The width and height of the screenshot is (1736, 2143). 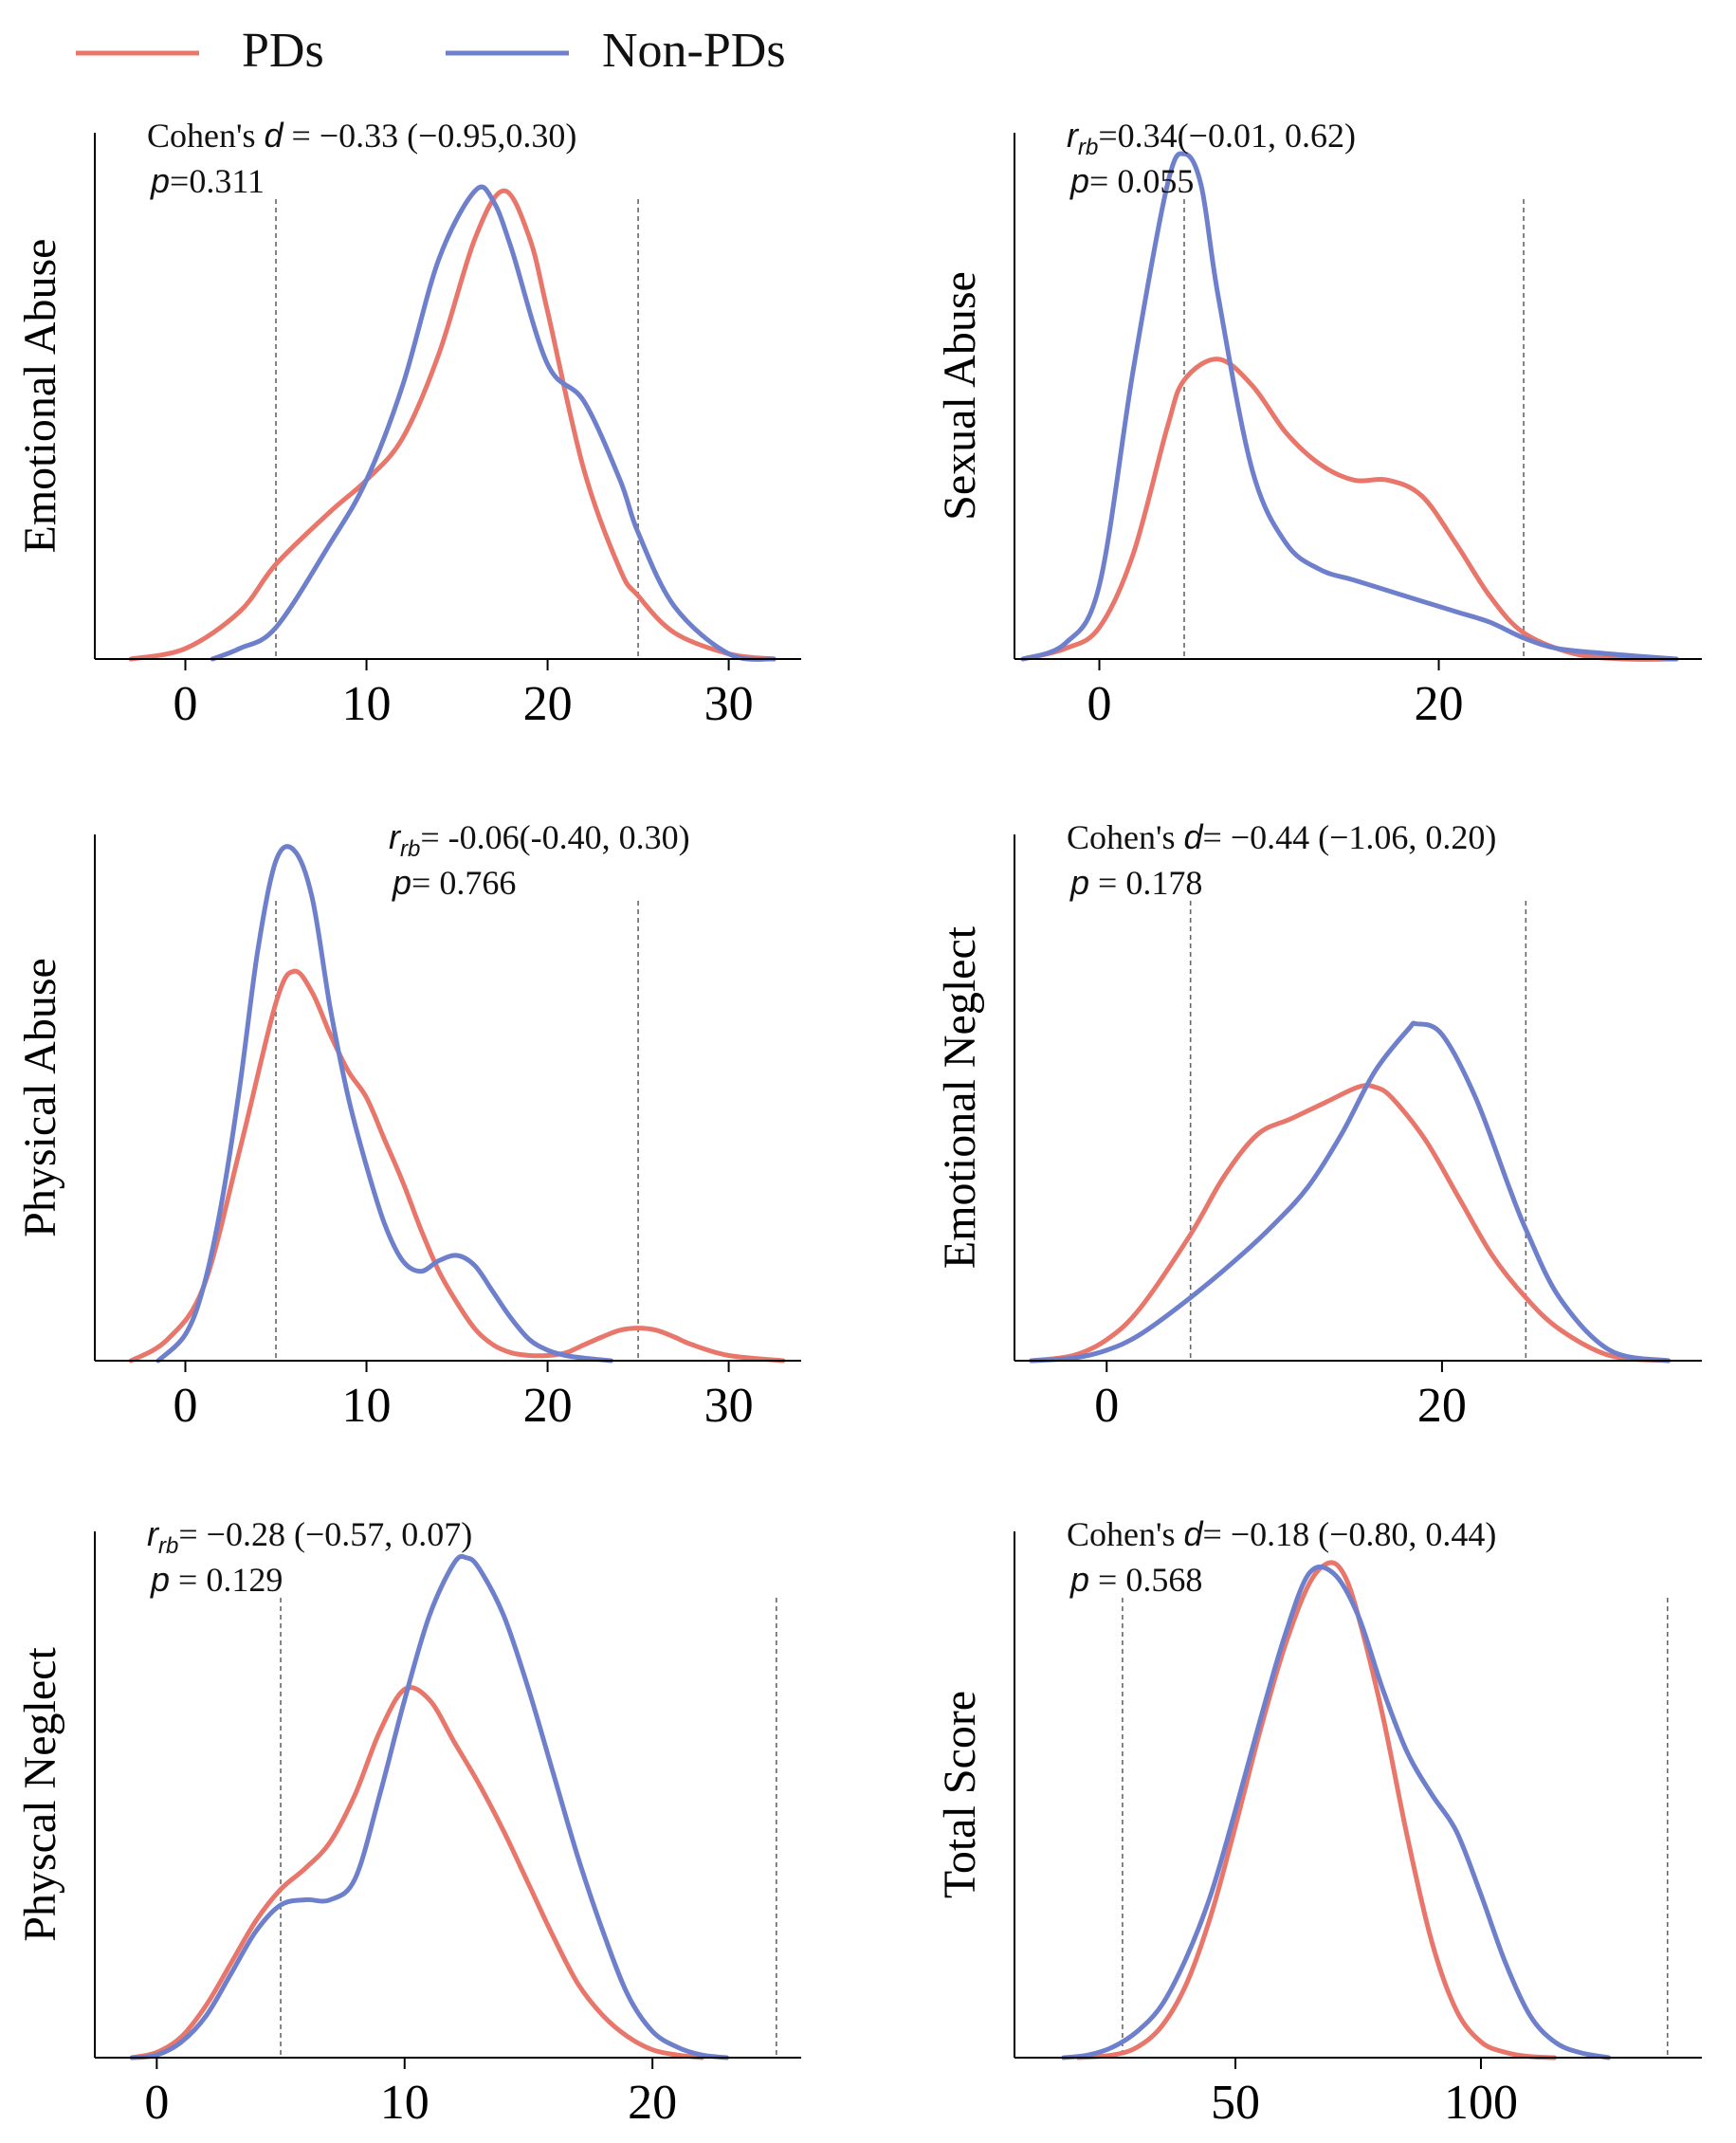 I want to click on x-tick-label: 50, so click(x=1235, y=2103).